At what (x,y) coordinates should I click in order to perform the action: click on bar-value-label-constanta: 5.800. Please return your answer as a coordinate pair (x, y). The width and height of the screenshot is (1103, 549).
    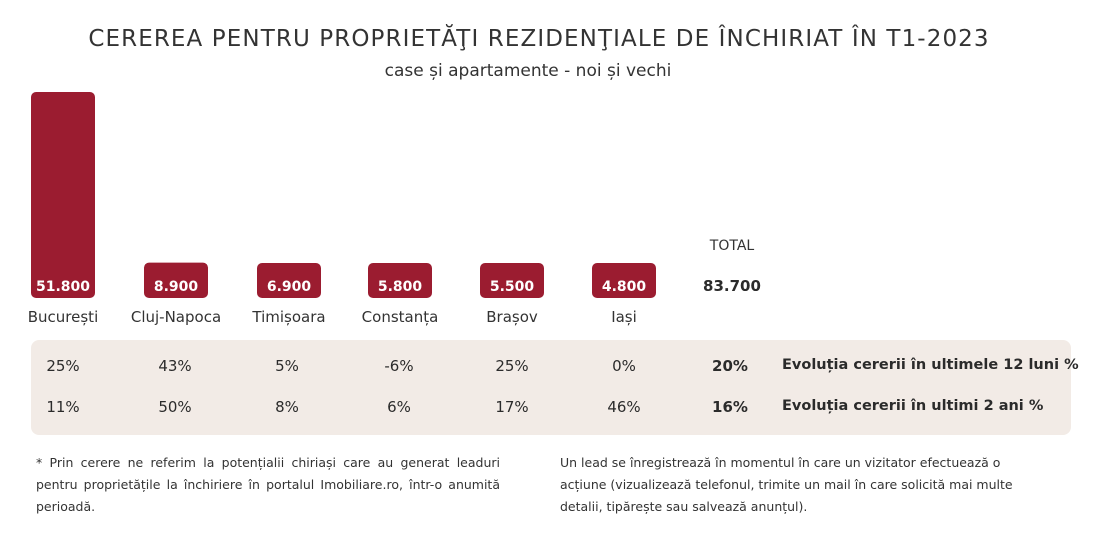
    Looking at the image, I should click on (400, 287).